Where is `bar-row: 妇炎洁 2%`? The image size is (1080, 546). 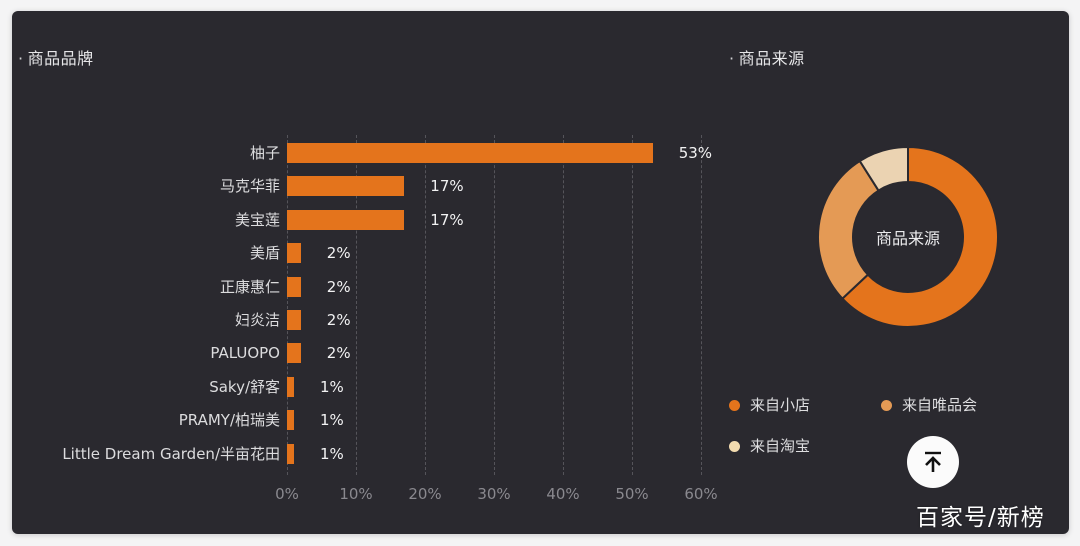
bar-row: 妇炎洁 2% is located at coordinates (372, 320).